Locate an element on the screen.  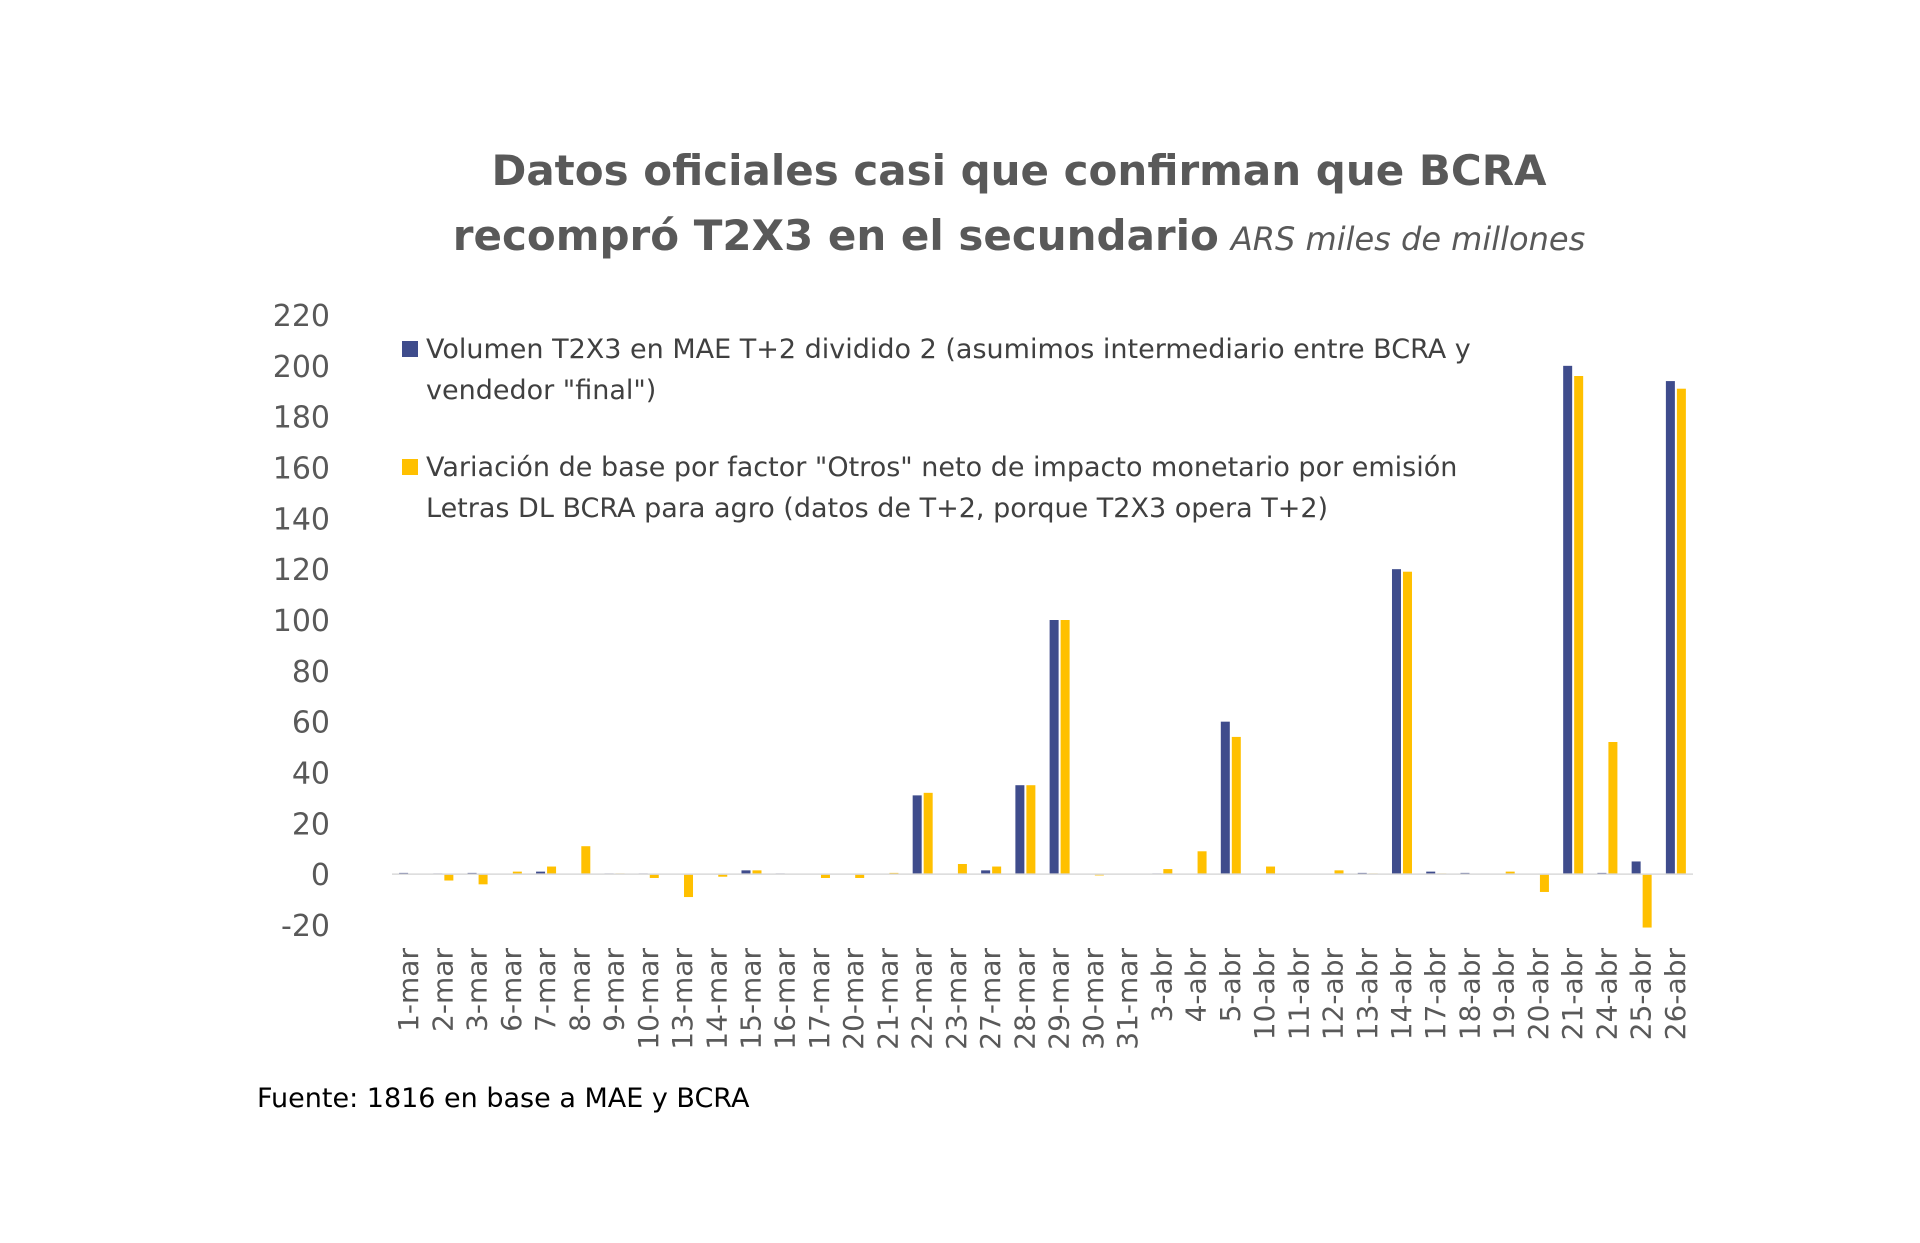
y-tick-label: 80 is located at coordinates (311, 672).